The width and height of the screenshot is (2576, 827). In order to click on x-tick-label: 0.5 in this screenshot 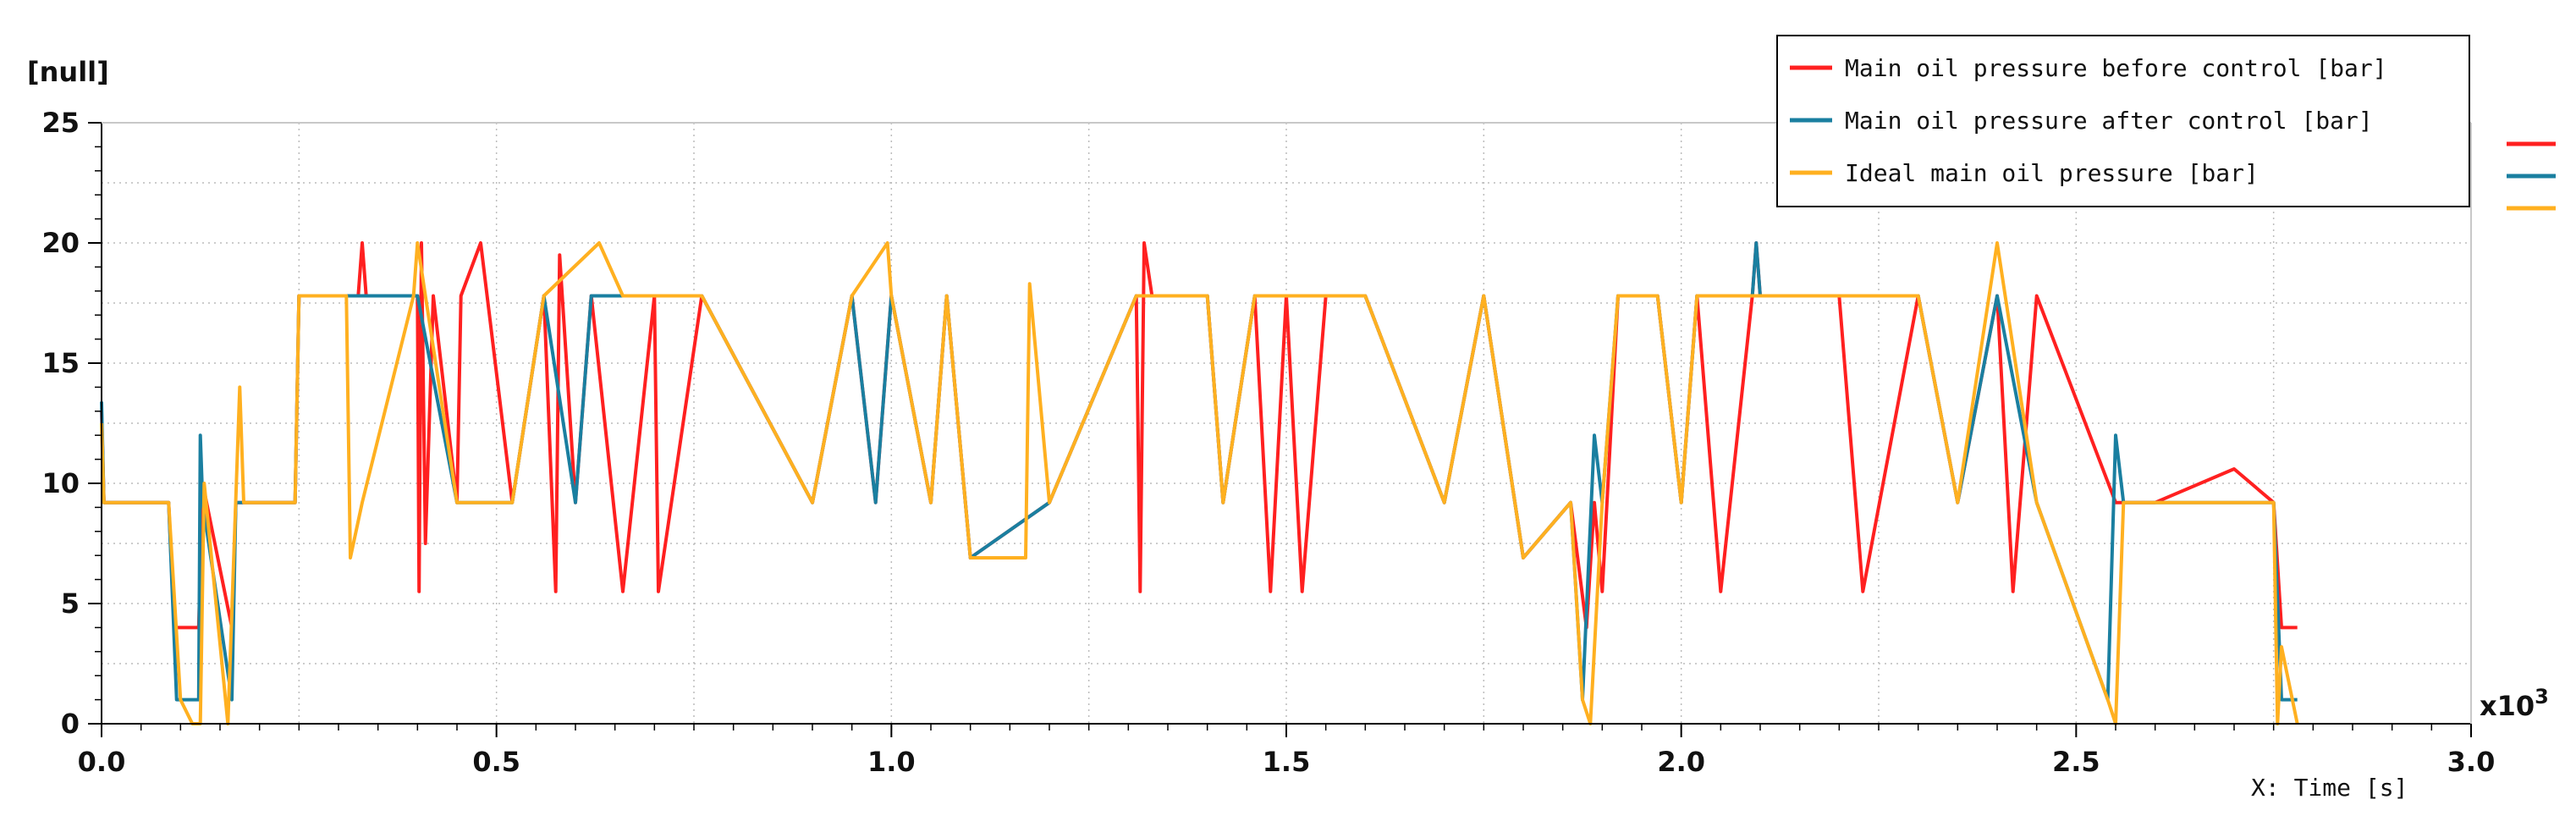, I will do `click(496, 762)`.